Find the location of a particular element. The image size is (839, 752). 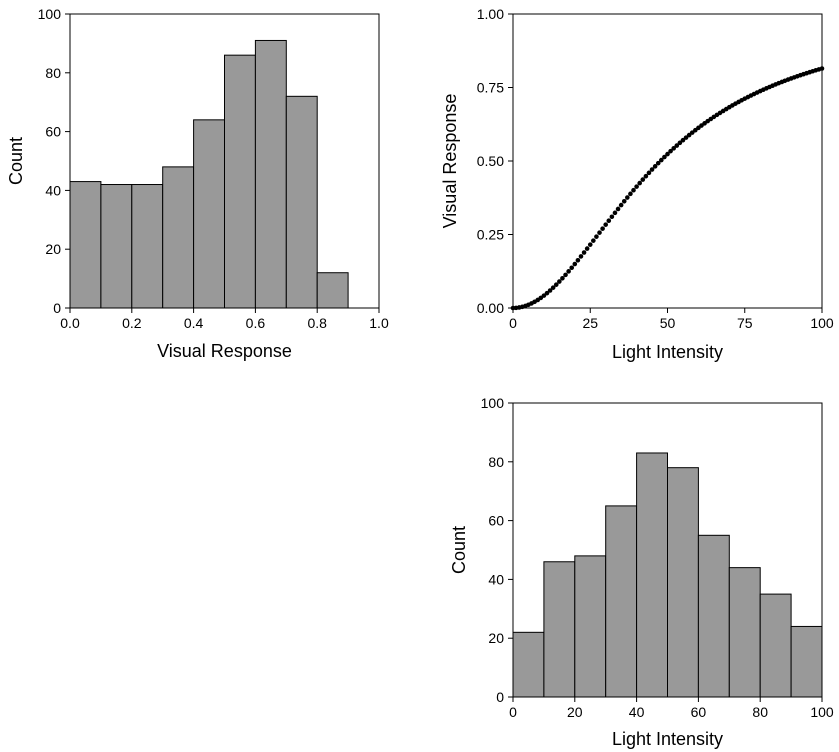

response-curve-ytick-label: 0.25 is located at coordinates (490, 235).